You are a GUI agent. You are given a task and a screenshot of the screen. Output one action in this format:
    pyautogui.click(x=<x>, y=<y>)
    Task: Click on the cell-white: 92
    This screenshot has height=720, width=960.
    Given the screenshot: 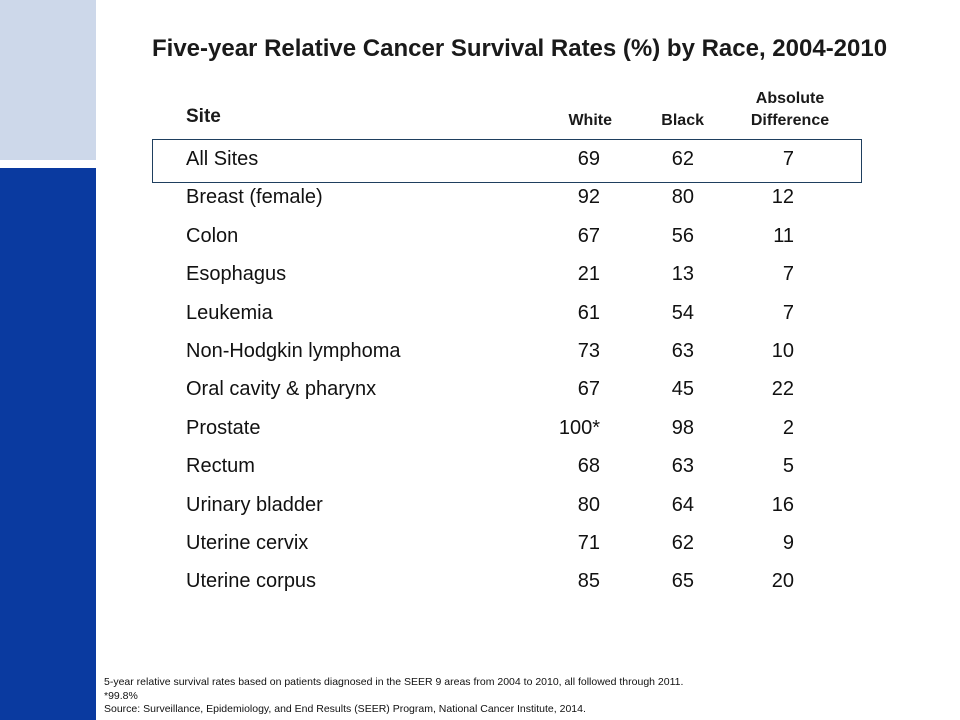 What is the action you would take?
    pyautogui.click(x=588, y=197)
    